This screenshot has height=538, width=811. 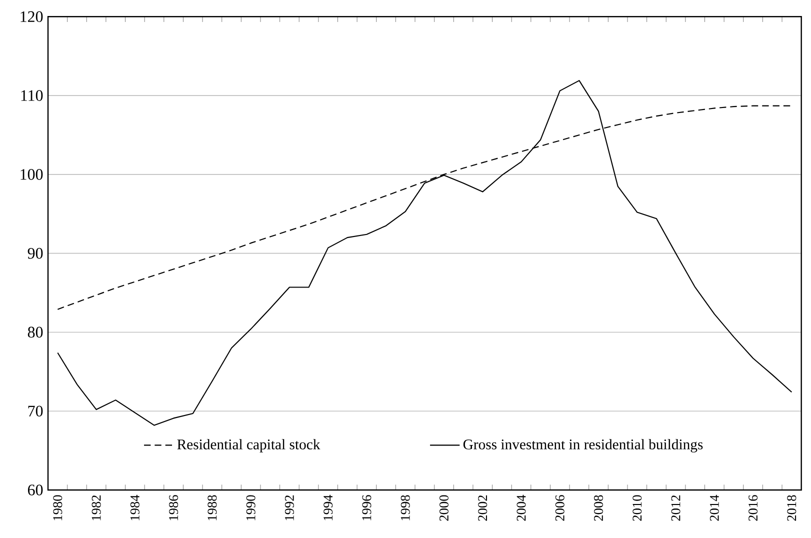 What do you see at coordinates (521, 507) in the screenshot?
I see `x-tick-label: 2004` at bounding box center [521, 507].